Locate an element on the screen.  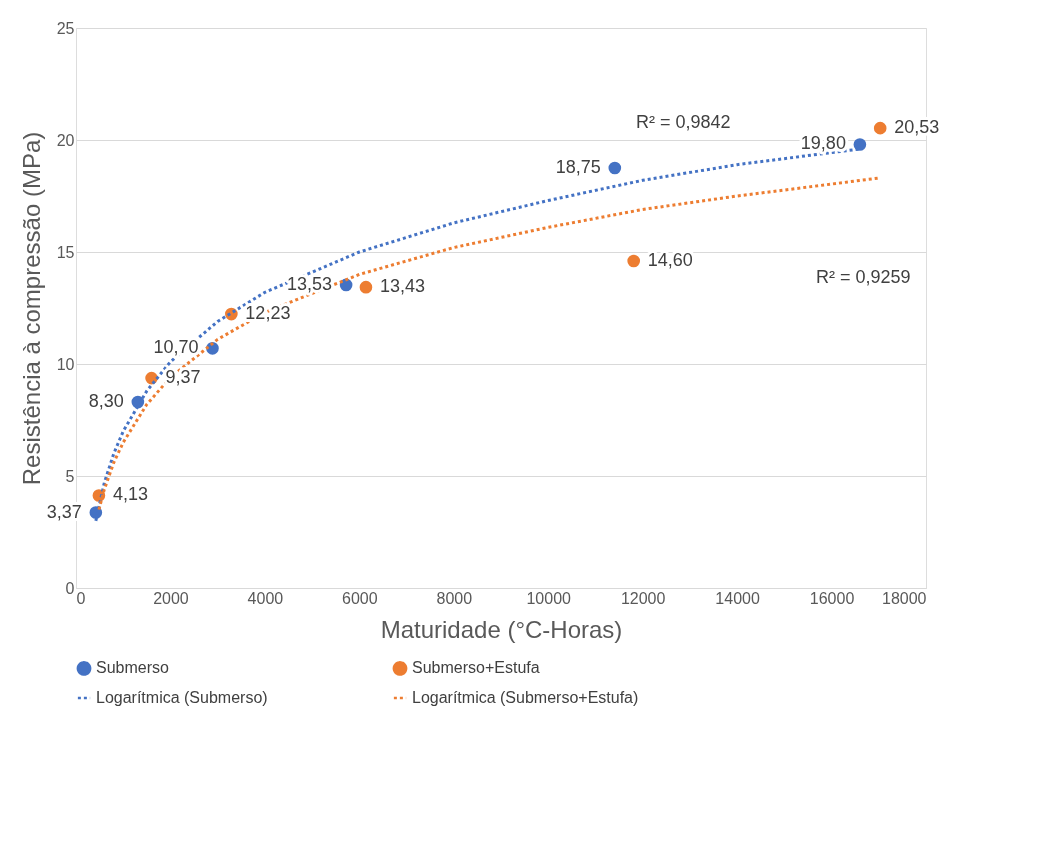
x-tick-label: 2000 is located at coordinates (171, 598).